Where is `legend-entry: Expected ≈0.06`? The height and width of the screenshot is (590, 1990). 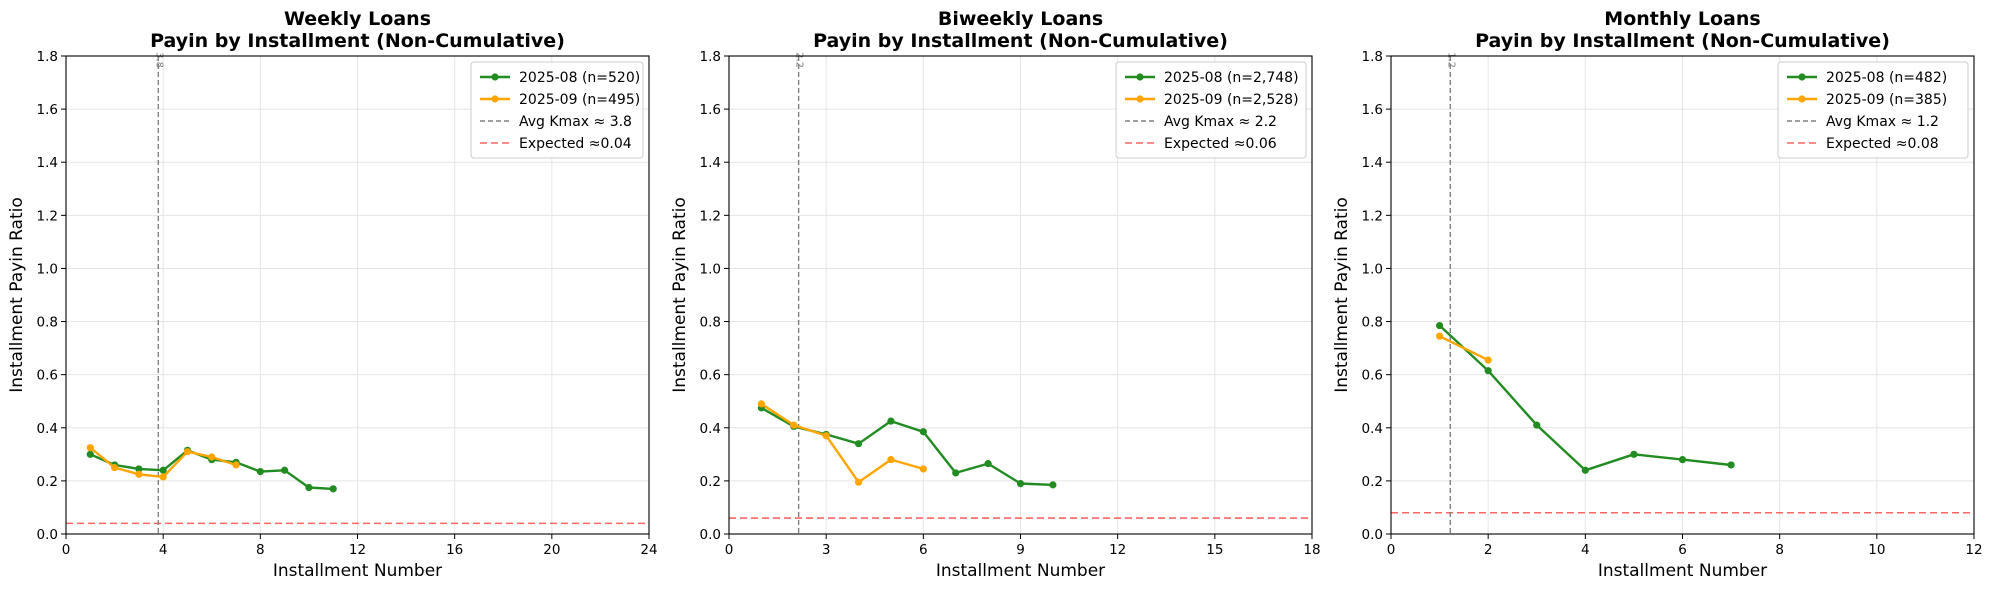
legend-entry: Expected ≈0.06 is located at coordinates (1220, 144).